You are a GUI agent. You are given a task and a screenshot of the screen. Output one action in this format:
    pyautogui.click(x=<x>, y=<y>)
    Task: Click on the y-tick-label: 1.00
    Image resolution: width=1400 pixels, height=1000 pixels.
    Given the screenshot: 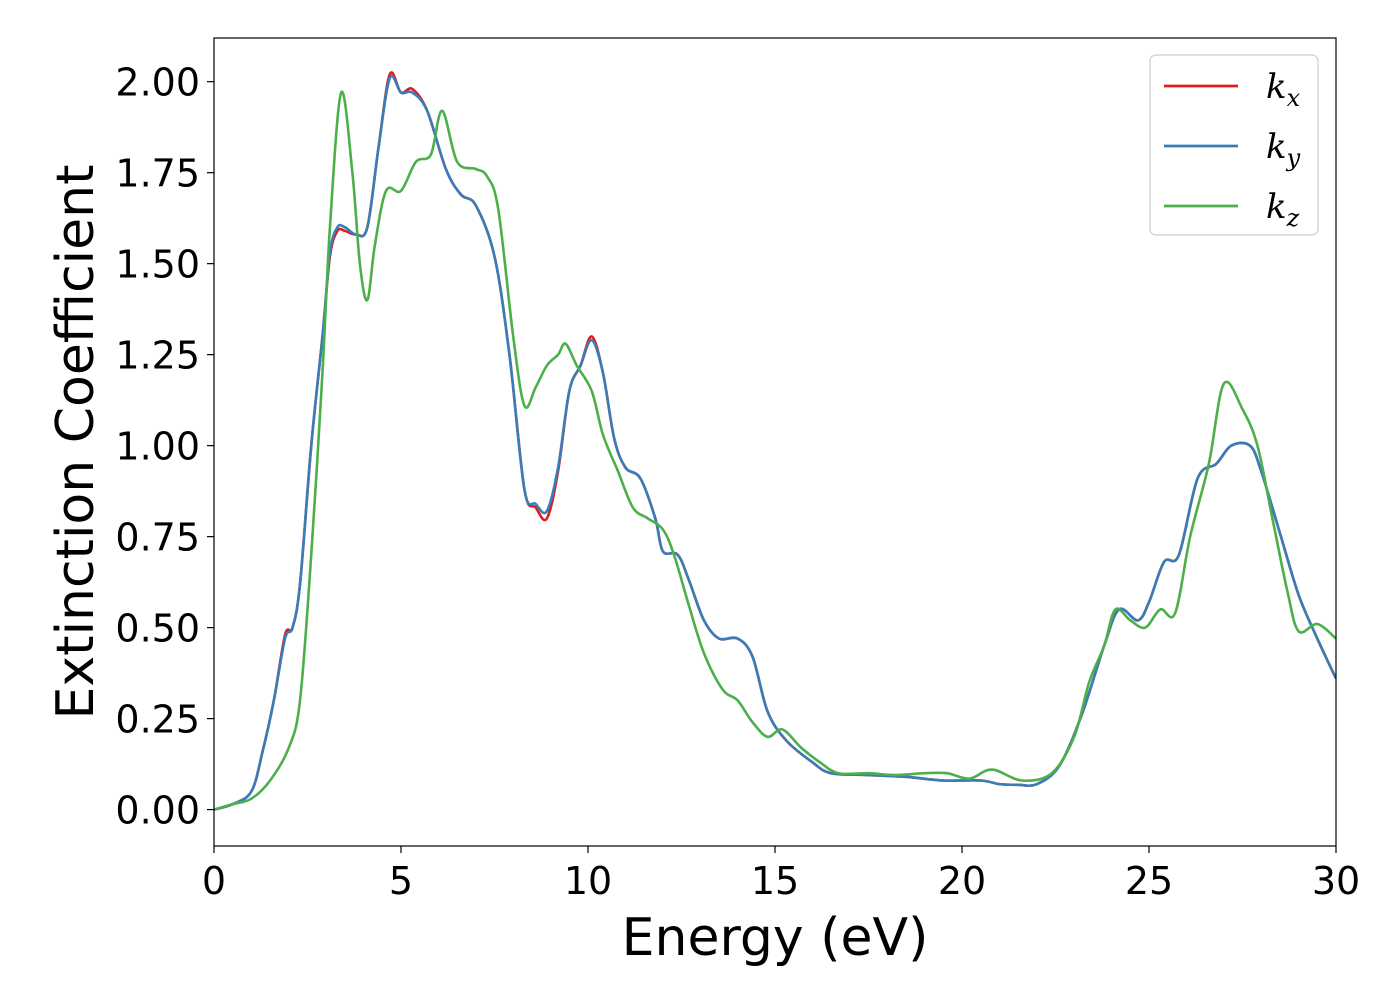 What is the action you would take?
    pyautogui.click(x=157, y=447)
    